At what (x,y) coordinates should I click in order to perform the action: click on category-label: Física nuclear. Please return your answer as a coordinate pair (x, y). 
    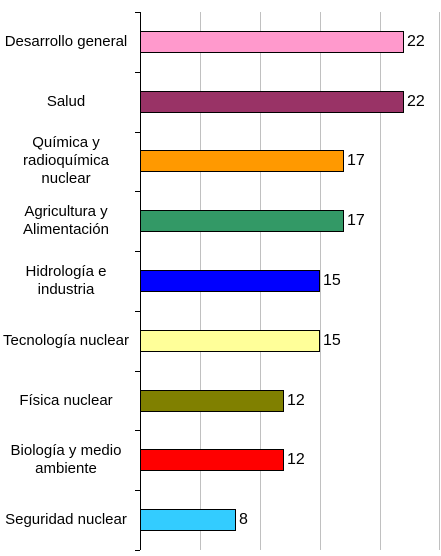
    Looking at the image, I should click on (66, 400).